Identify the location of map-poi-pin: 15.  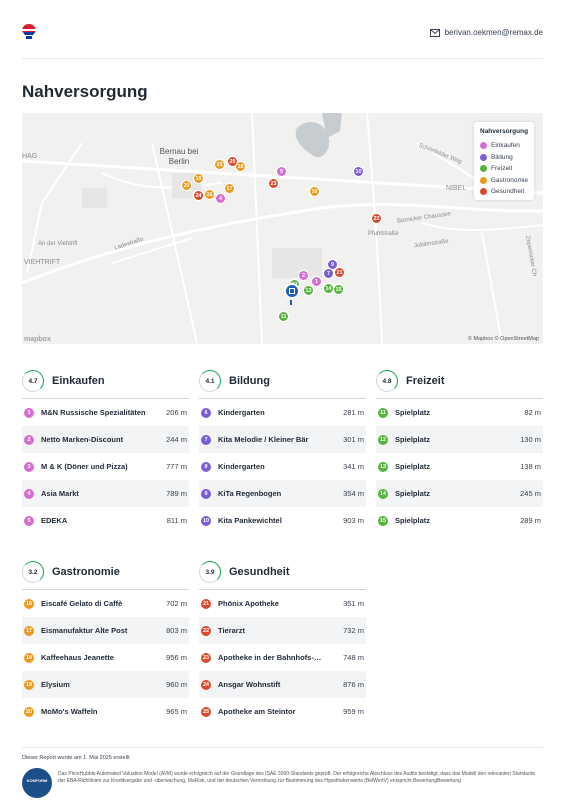
(338, 289).